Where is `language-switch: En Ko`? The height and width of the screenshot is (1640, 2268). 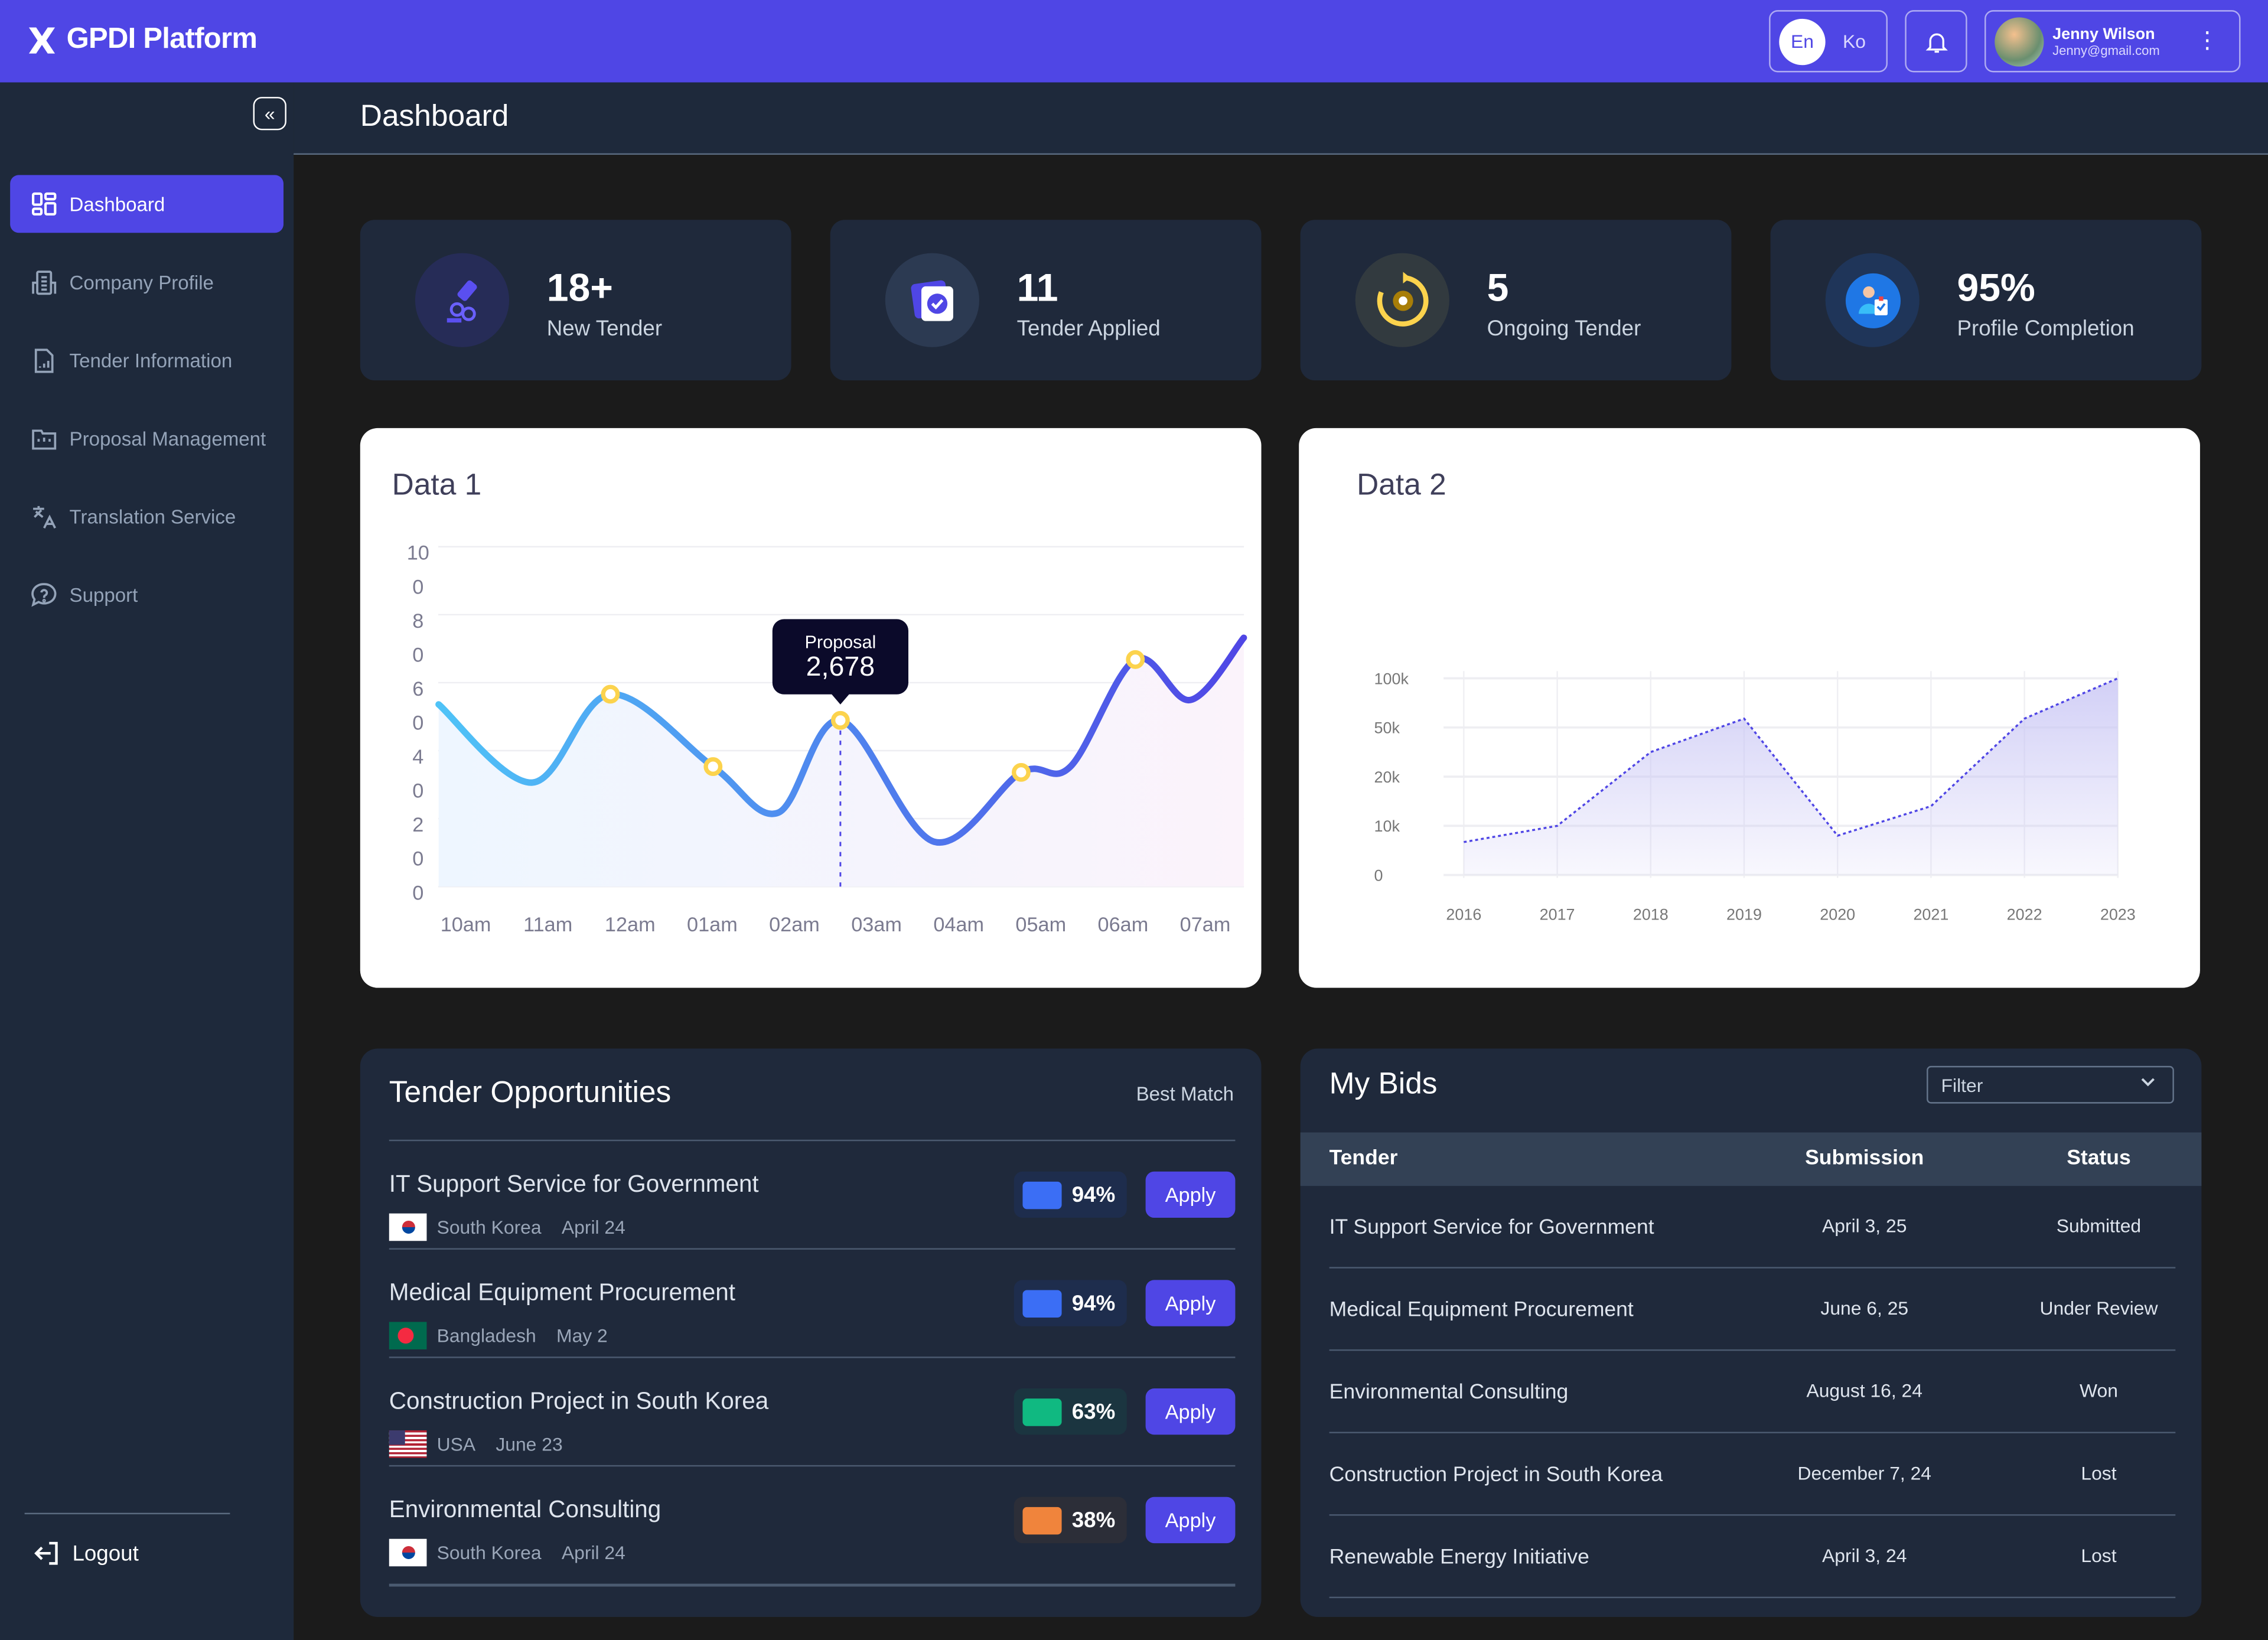 language-switch: En Ko is located at coordinates (1828, 42).